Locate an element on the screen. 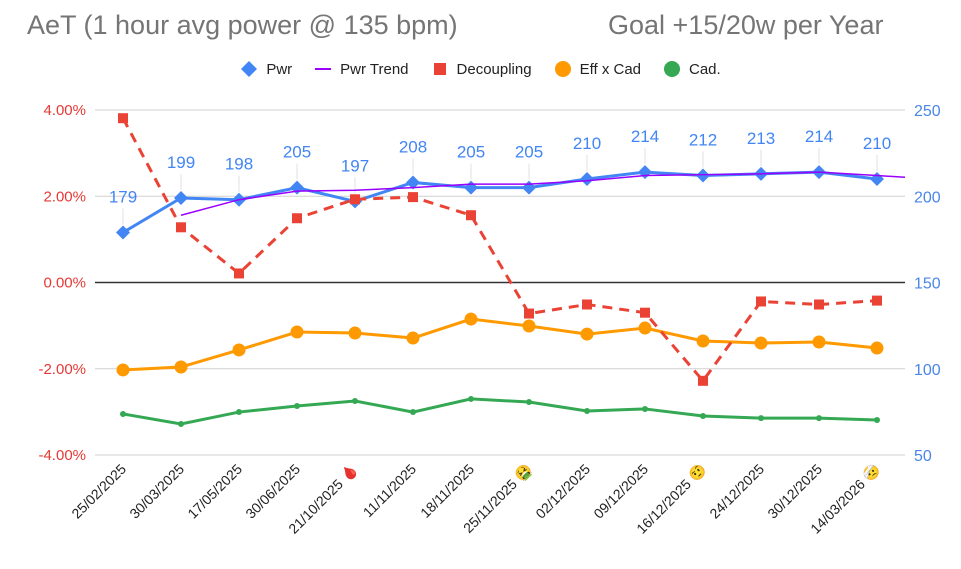 The height and width of the screenshot is (569, 961). x-axis-label: 30/06/2025 is located at coordinates (272, 491).